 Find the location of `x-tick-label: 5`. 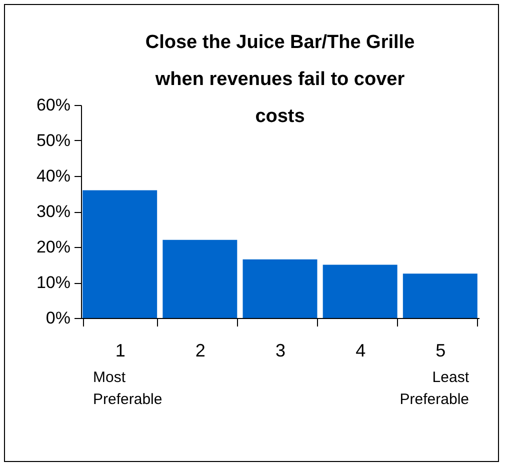

x-tick-label: 5 is located at coordinates (441, 350).